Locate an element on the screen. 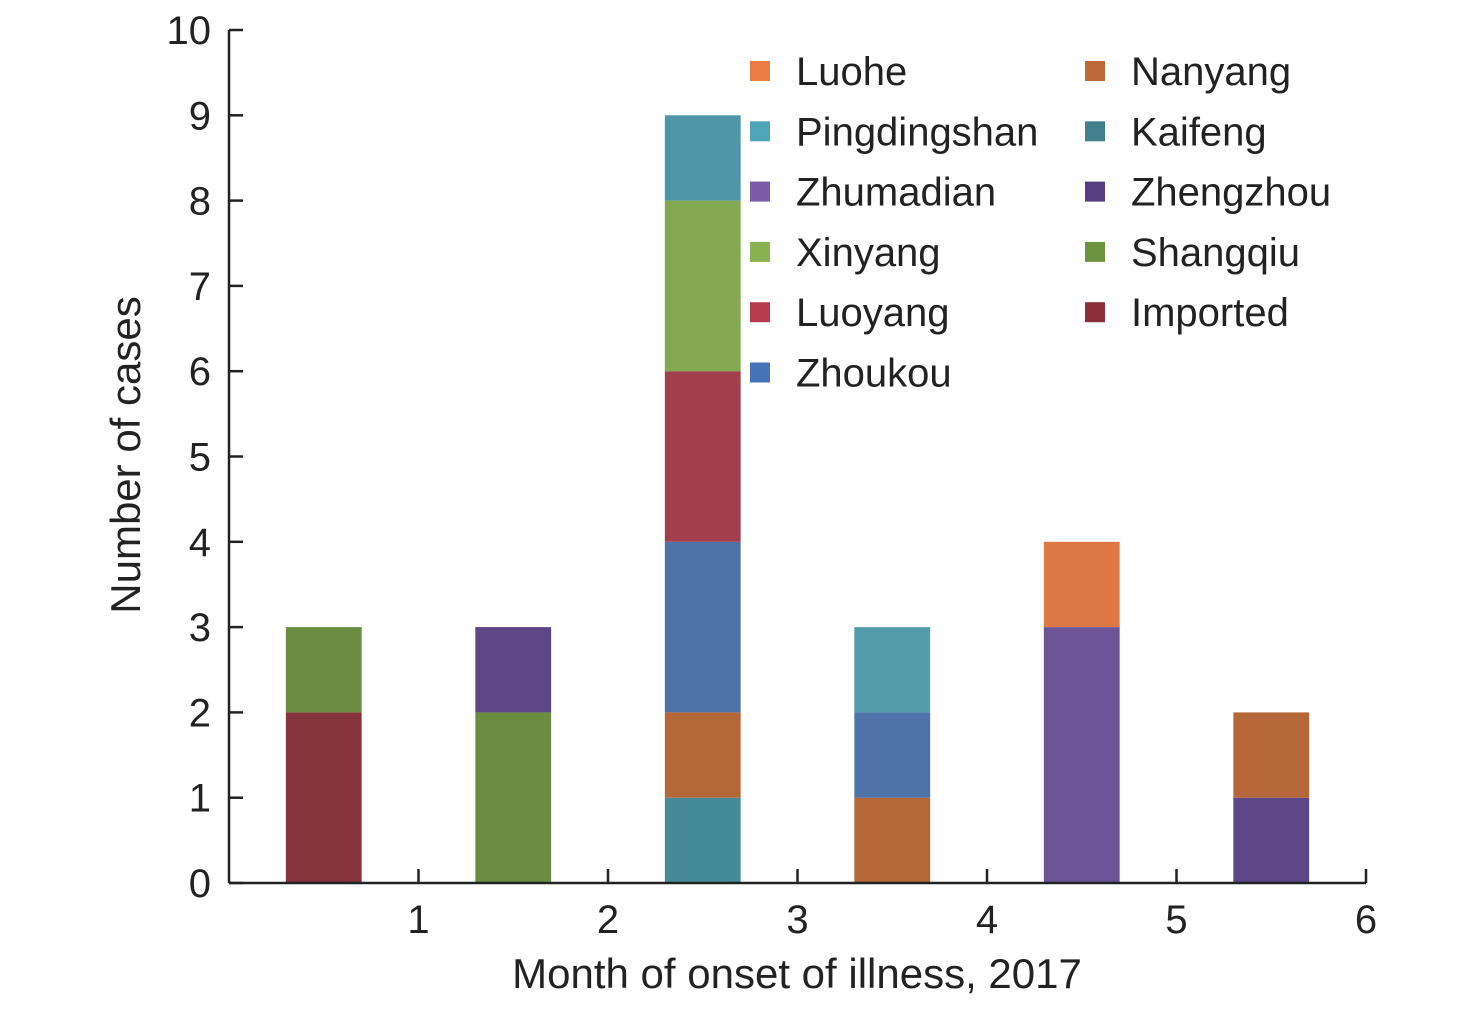  legend-swatch-shangqiu is located at coordinates (1095, 251).